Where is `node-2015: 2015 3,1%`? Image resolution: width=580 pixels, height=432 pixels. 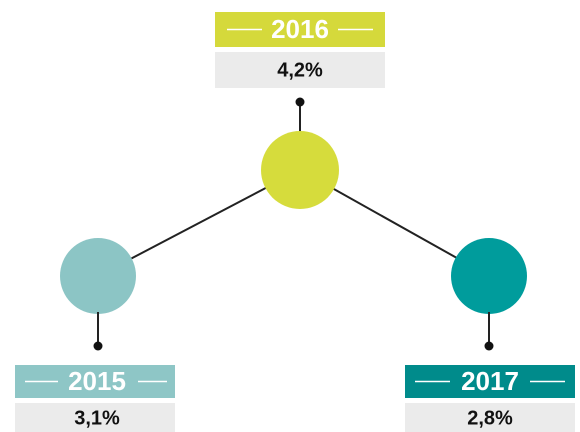 node-2015: 2015 3,1% is located at coordinates (95, 335).